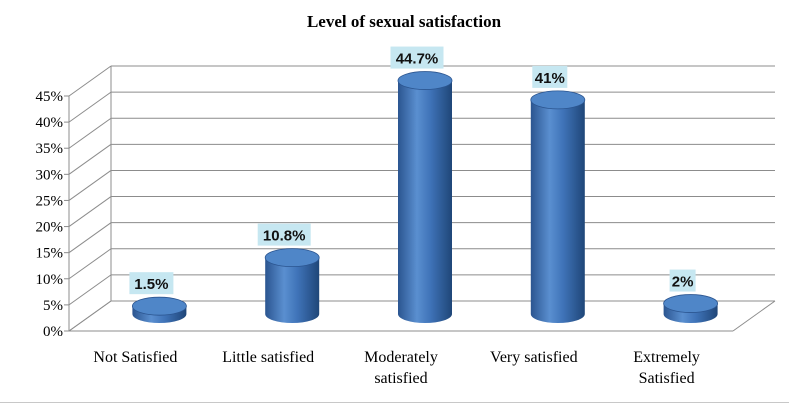 The width and height of the screenshot is (789, 407). What do you see at coordinates (50, 228) in the screenshot?
I see `y-tick-label: 20%` at bounding box center [50, 228].